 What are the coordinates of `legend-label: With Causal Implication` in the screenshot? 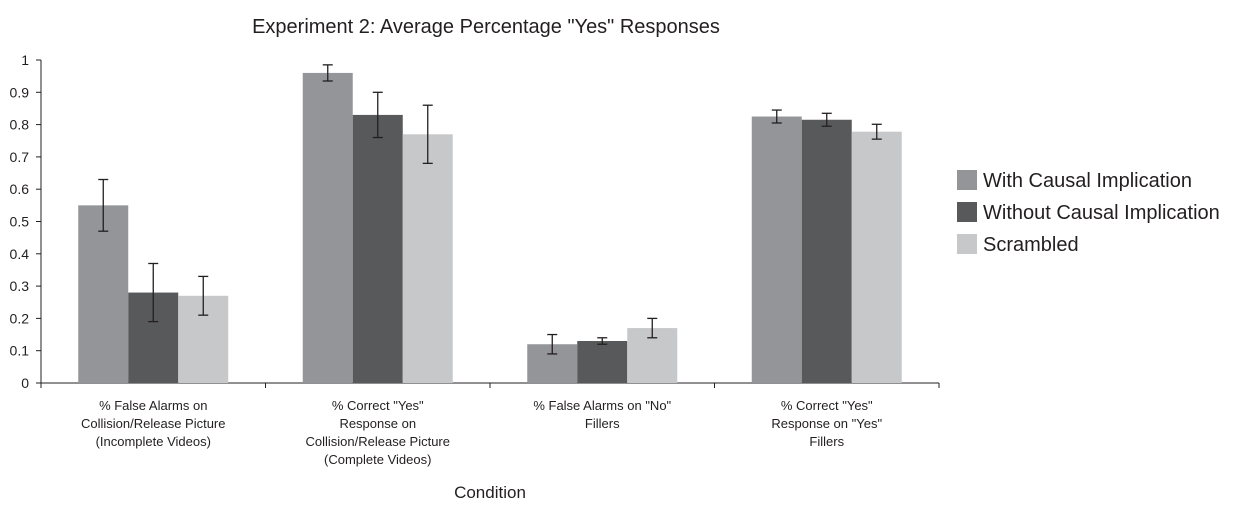 It's located at (1087, 181).